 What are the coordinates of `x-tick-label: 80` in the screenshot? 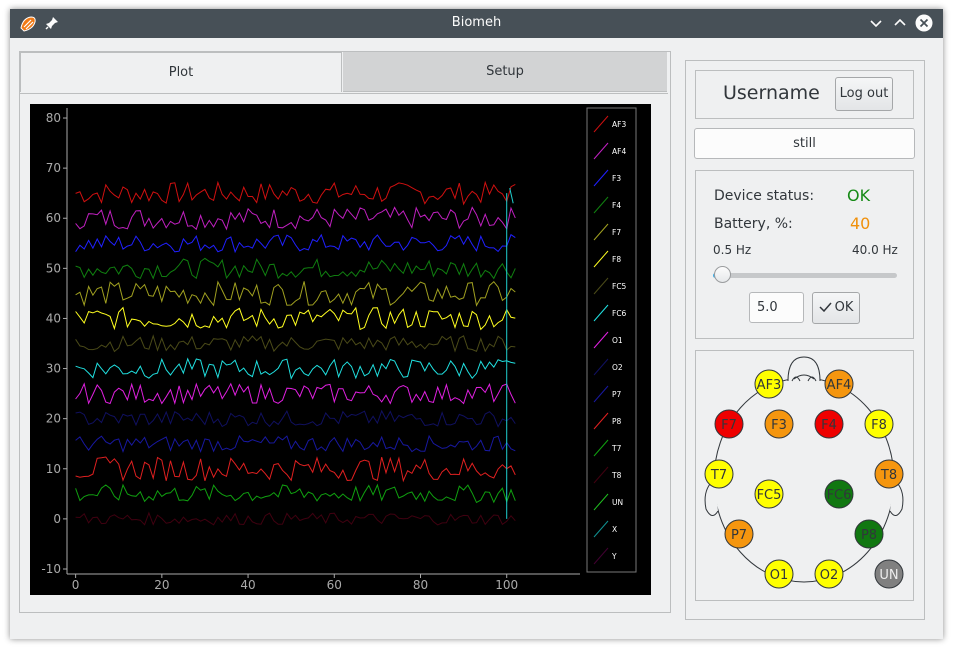 It's located at (420, 585).